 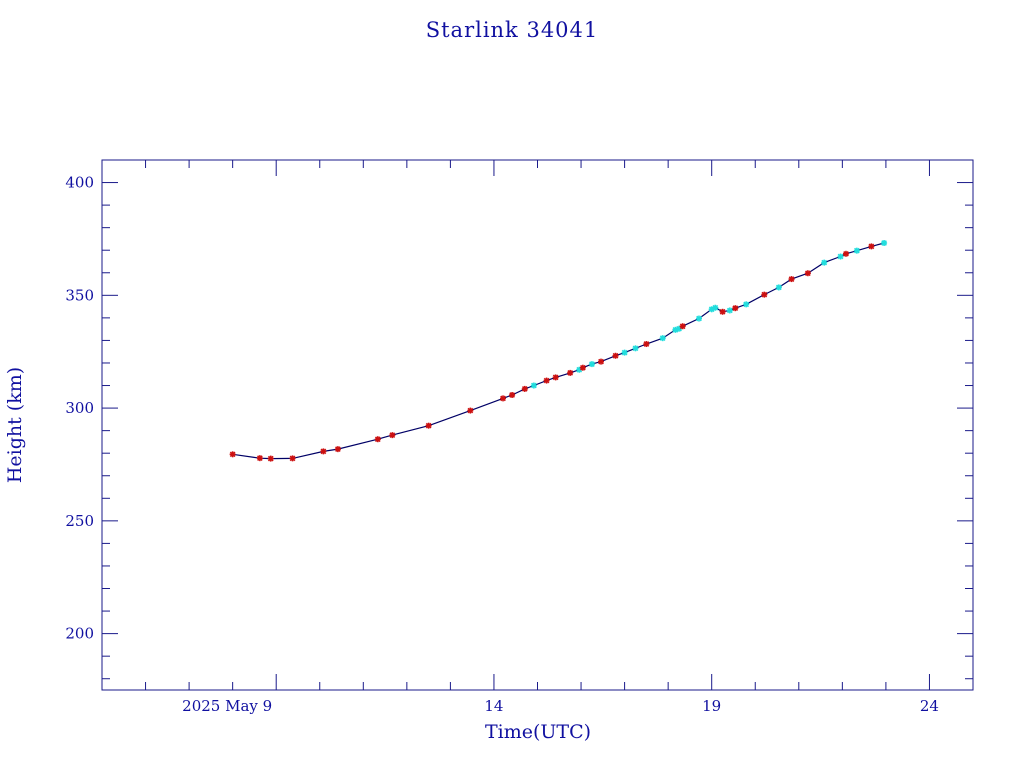 I want to click on x-tick-label: 2025 May 9, so click(x=227, y=706).